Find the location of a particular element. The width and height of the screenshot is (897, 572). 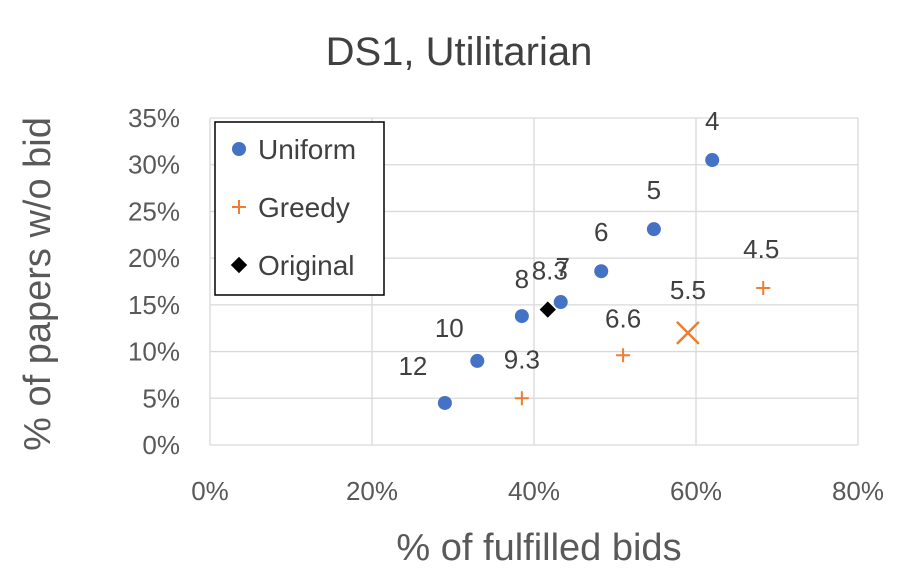

legend: Uniform Greedy Original is located at coordinates (299, 208).